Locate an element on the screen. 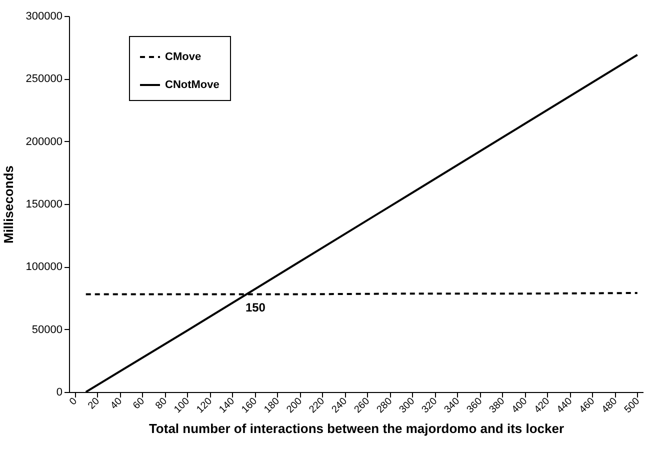  x-tick-label: 440 is located at coordinates (565, 406).